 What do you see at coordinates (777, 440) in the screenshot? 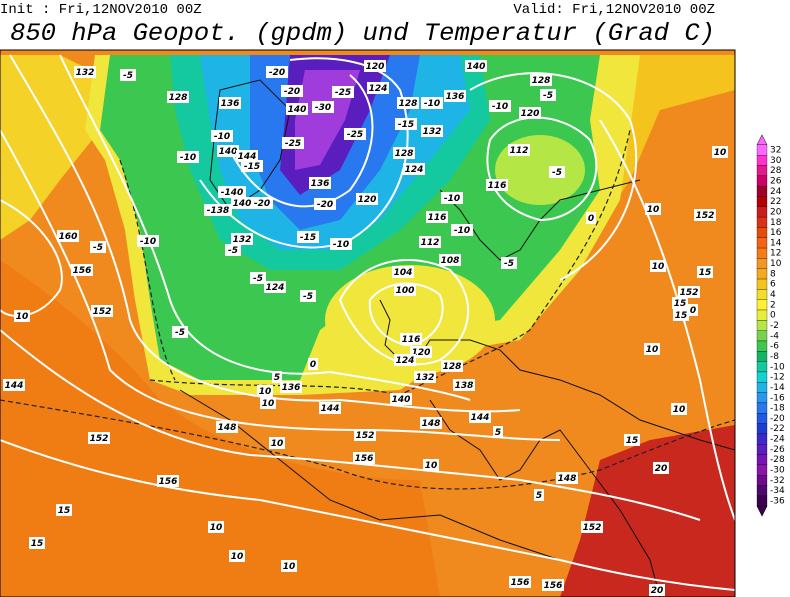
I see `colorbar-label: -24` at bounding box center [777, 440].